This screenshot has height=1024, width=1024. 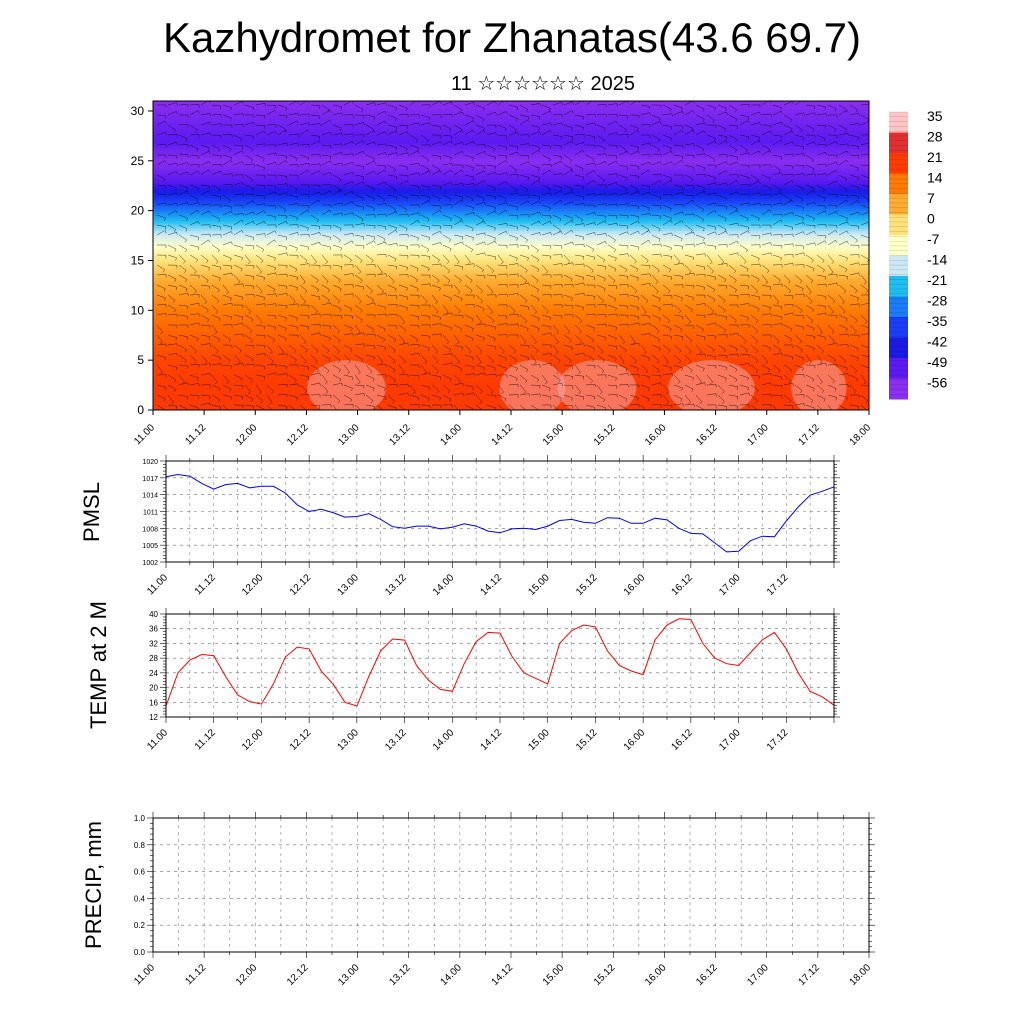 What do you see at coordinates (247, 435) in the screenshot?
I see `x-tick-label: 12.00` at bounding box center [247, 435].